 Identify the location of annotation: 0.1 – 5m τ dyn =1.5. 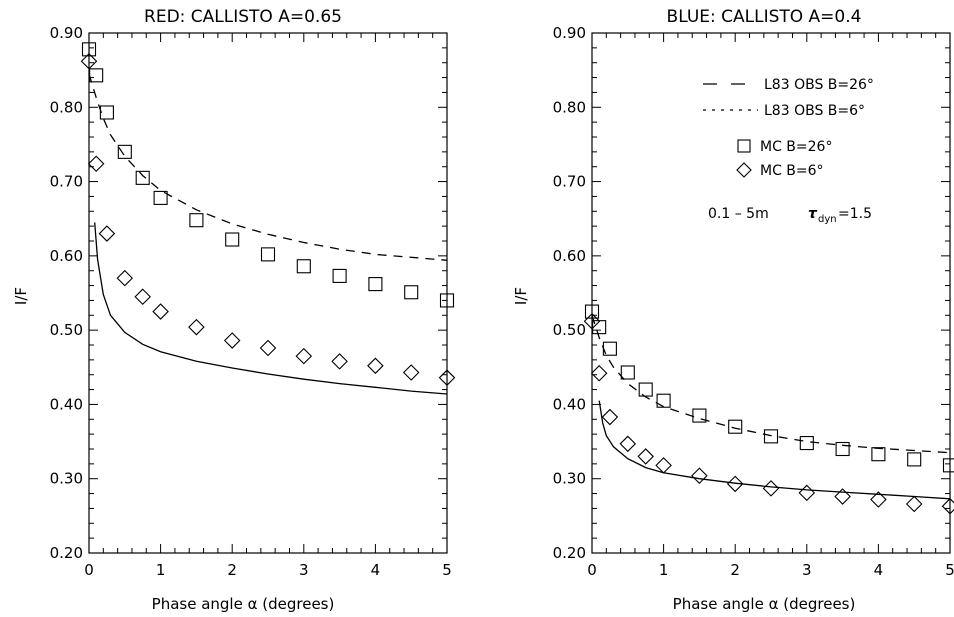
(790, 215).